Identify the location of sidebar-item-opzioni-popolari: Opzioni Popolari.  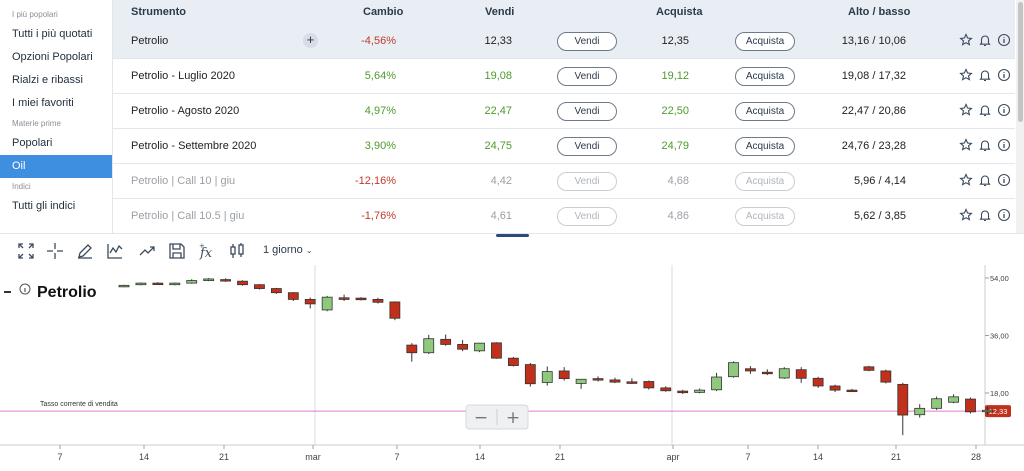
(52, 57).